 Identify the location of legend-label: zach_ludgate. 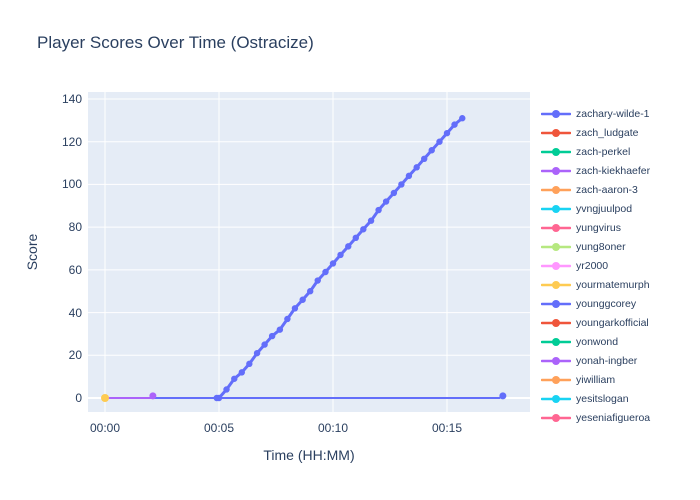
(607, 132).